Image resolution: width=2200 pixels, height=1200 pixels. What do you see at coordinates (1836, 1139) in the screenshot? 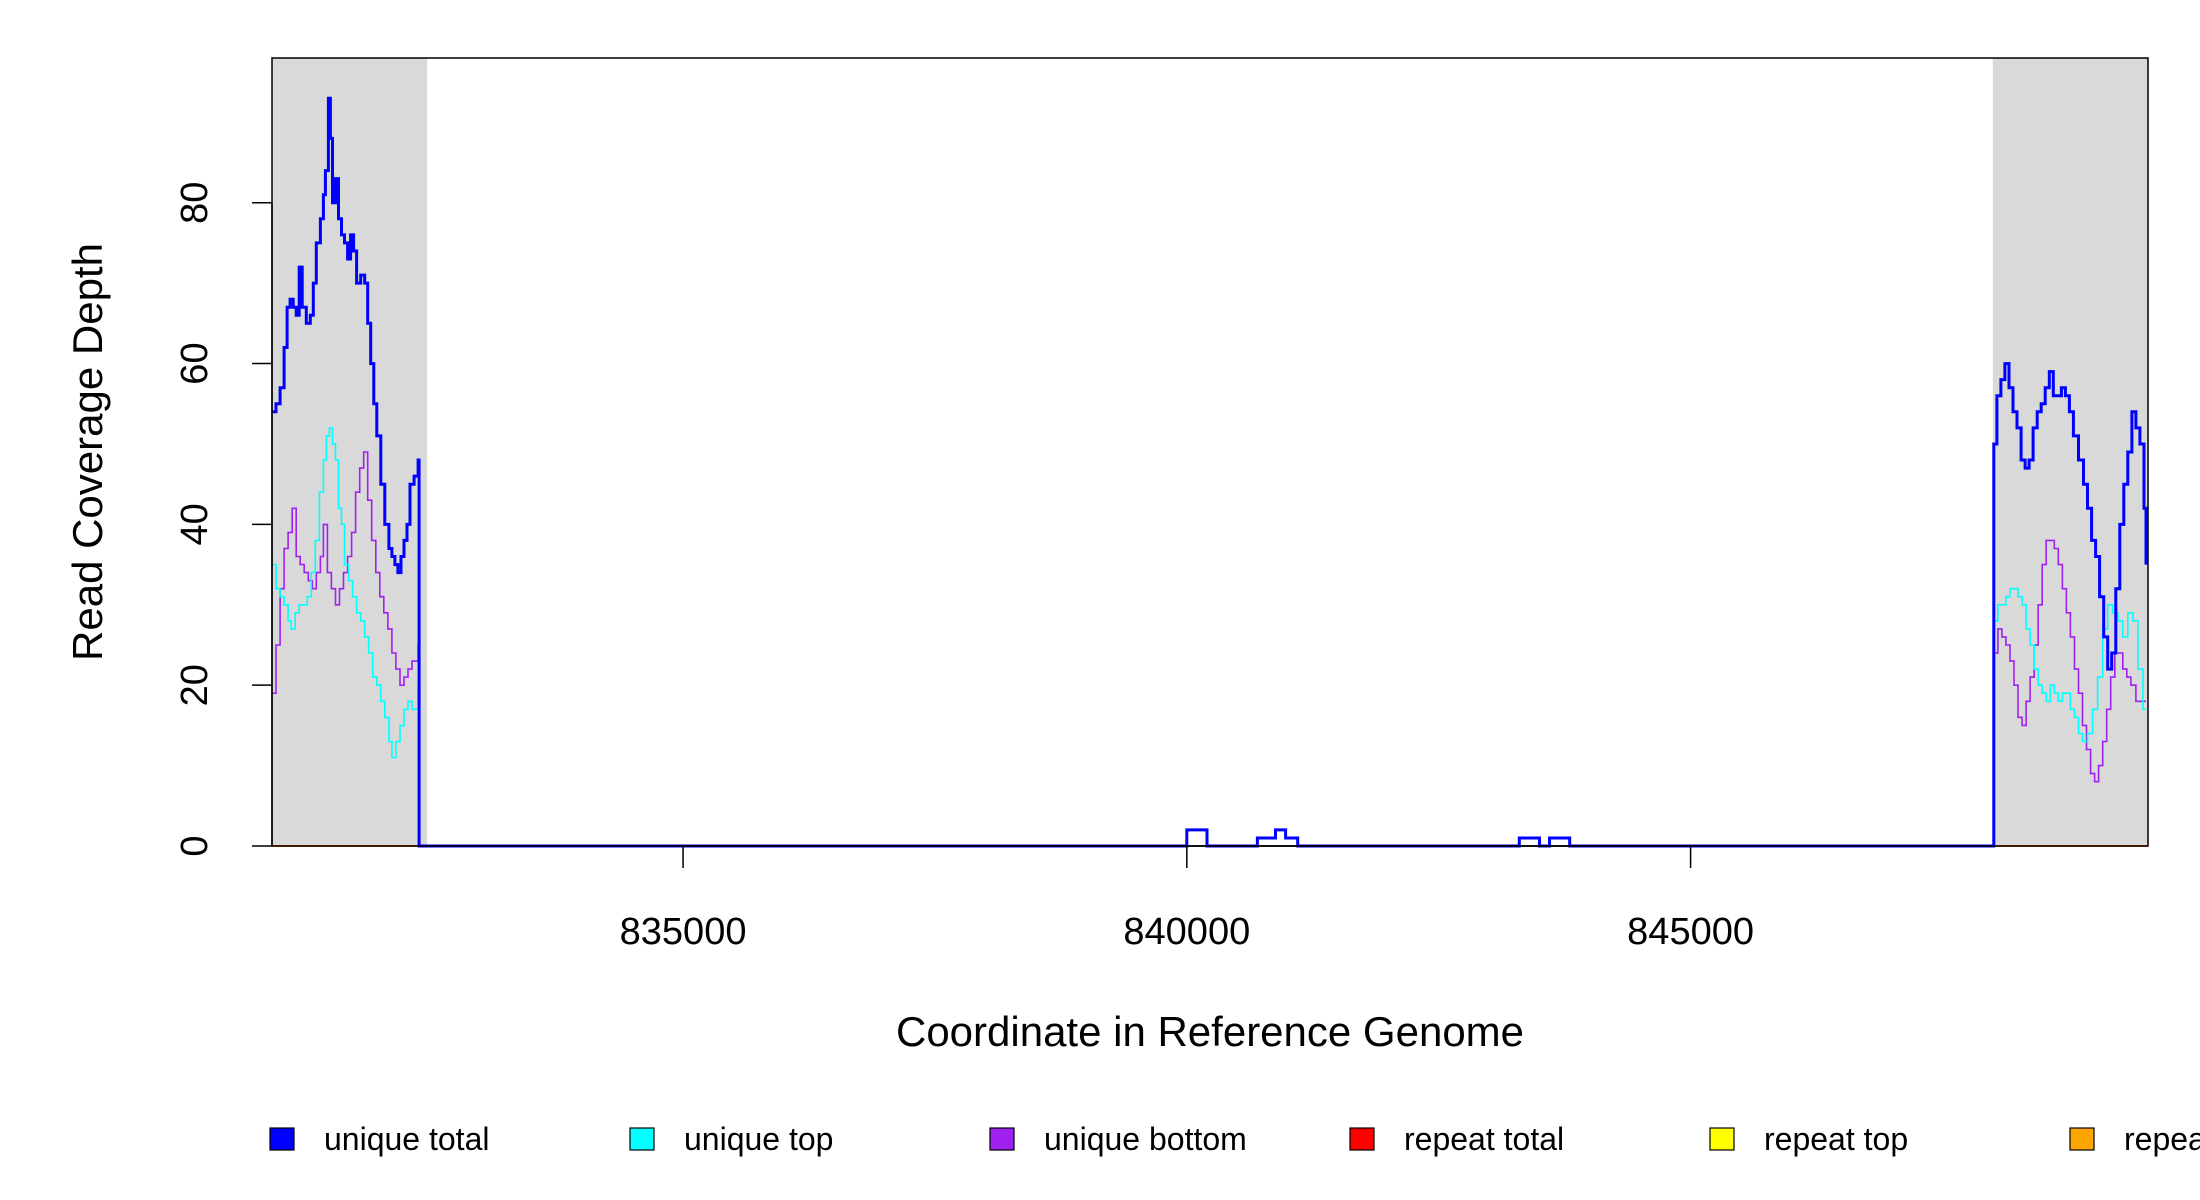
I see `legend-label: repeat top` at bounding box center [1836, 1139].